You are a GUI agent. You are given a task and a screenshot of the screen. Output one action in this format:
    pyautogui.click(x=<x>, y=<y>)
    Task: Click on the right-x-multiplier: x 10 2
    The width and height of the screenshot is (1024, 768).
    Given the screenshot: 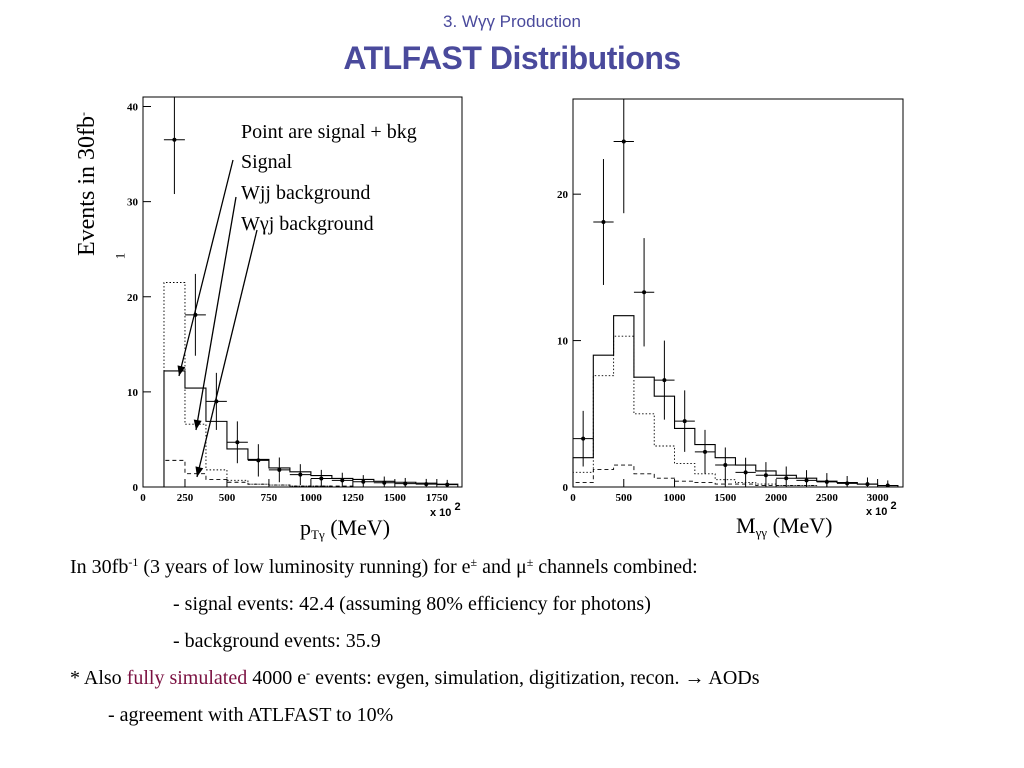 What is the action you would take?
    pyautogui.click(x=881, y=509)
    